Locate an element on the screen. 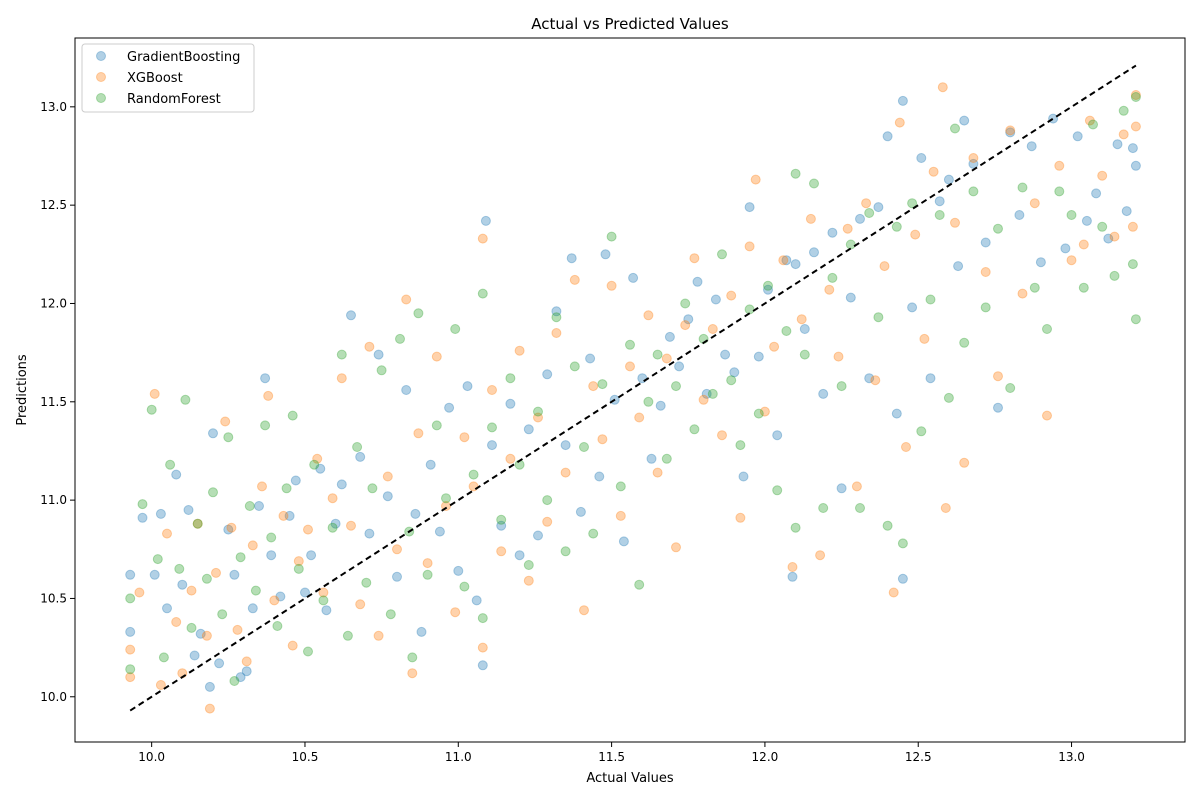  x-tick-label: 11.5 is located at coordinates (611, 757).